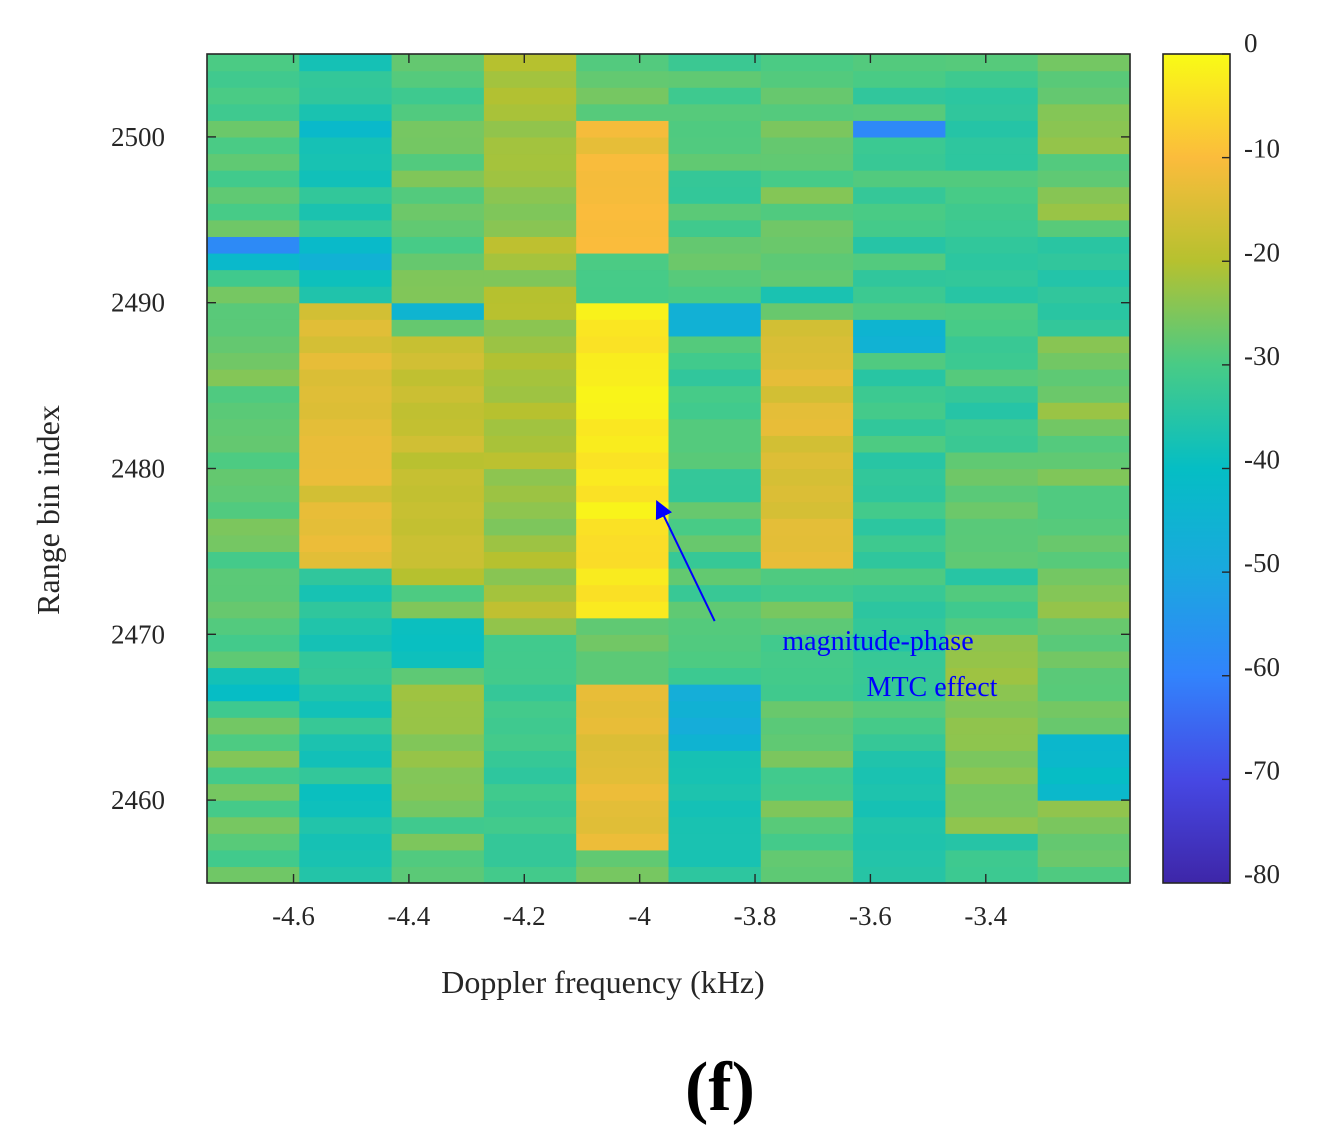 The height and width of the screenshot is (1148, 1332). What do you see at coordinates (138, 634) in the screenshot?
I see `y-tick-label: 2470` at bounding box center [138, 634].